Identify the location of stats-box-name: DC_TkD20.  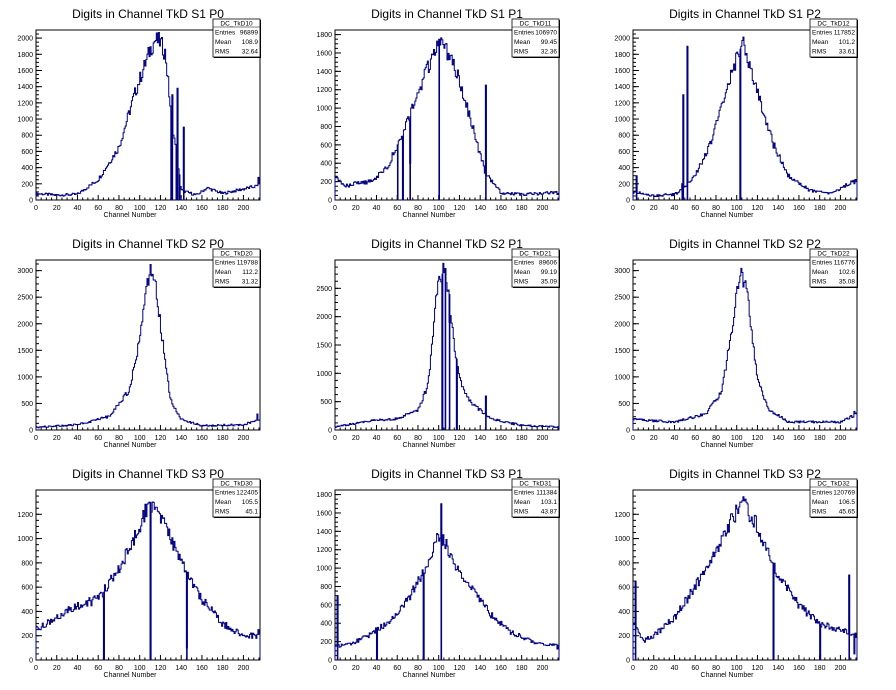
(236, 254).